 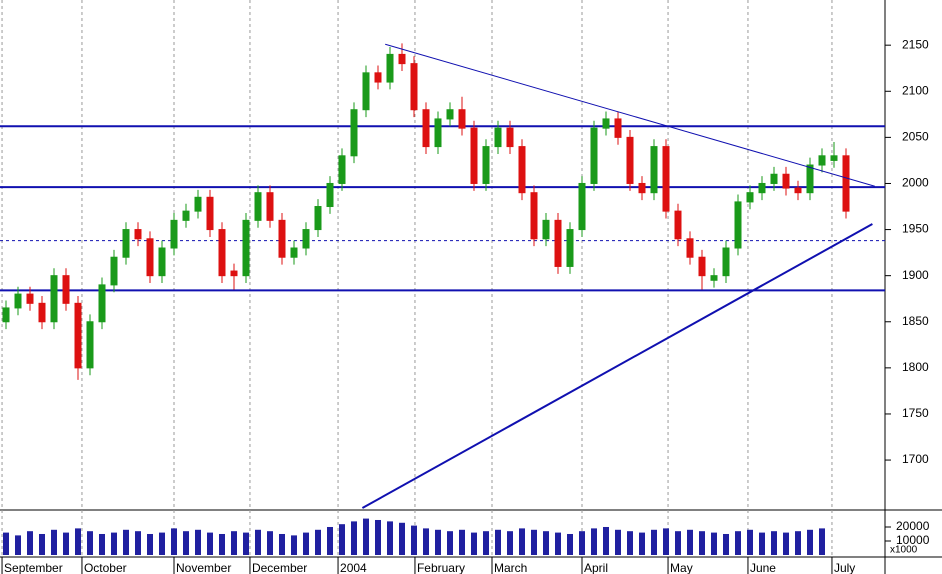 What do you see at coordinates (596, 567) in the screenshot?
I see `x-tick-label: April` at bounding box center [596, 567].